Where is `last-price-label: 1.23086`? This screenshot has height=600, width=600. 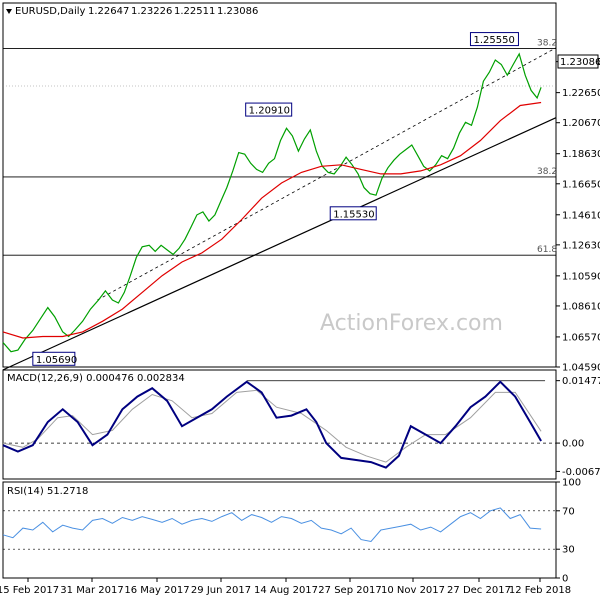 last-price-label: 1.23086 is located at coordinates (580, 62).